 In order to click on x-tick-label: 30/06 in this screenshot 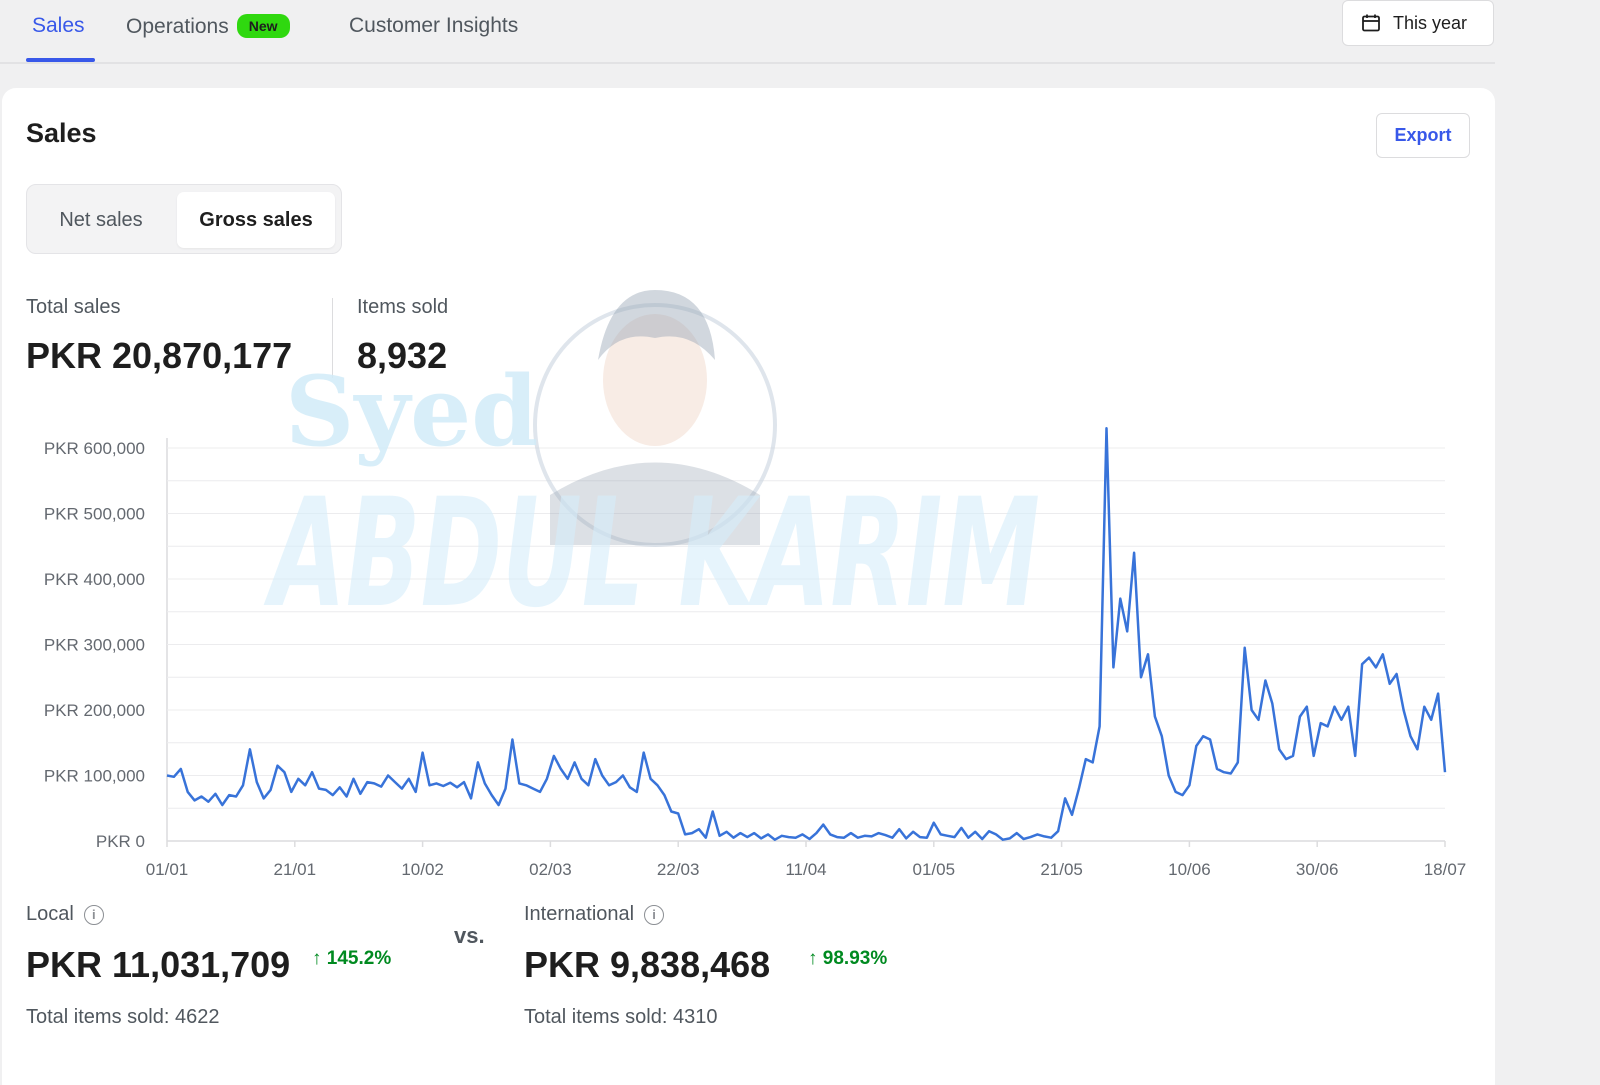, I will do `click(1317, 869)`.